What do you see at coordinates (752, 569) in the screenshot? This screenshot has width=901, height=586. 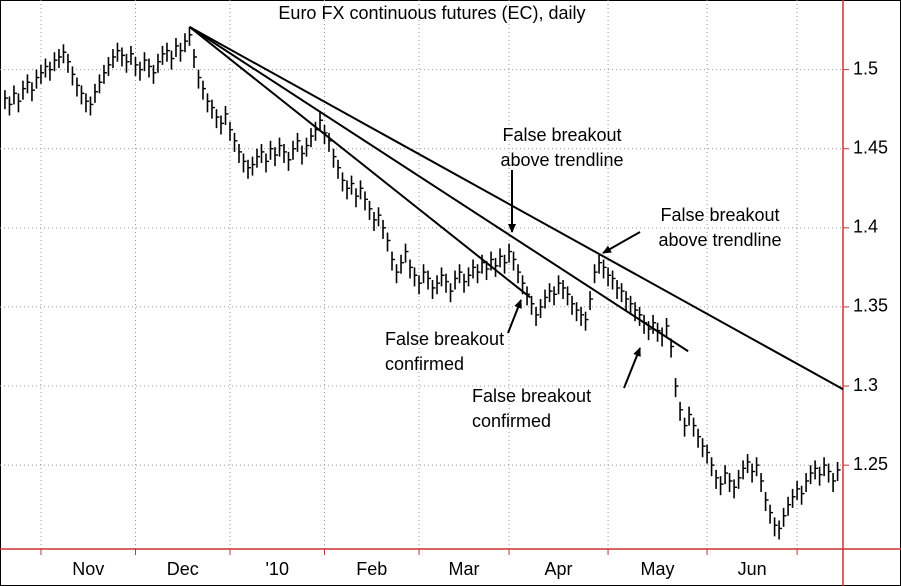 I see `x-tick-label: Jun` at bounding box center [752, 569].